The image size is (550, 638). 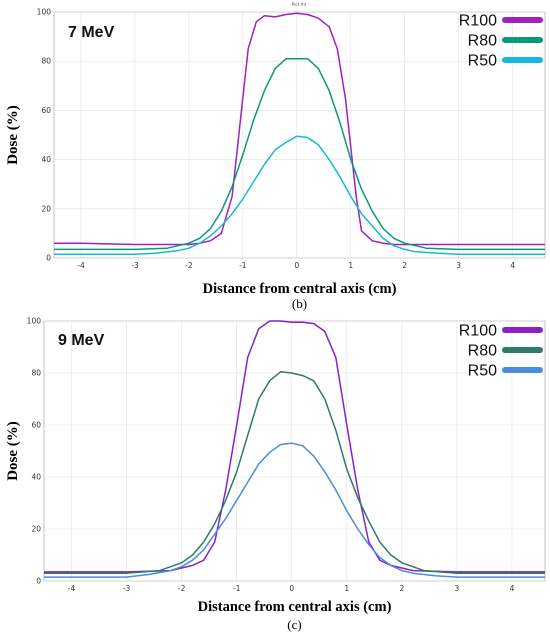 I want to click on plot-header: Plot #4, so click(x=299, y=4).